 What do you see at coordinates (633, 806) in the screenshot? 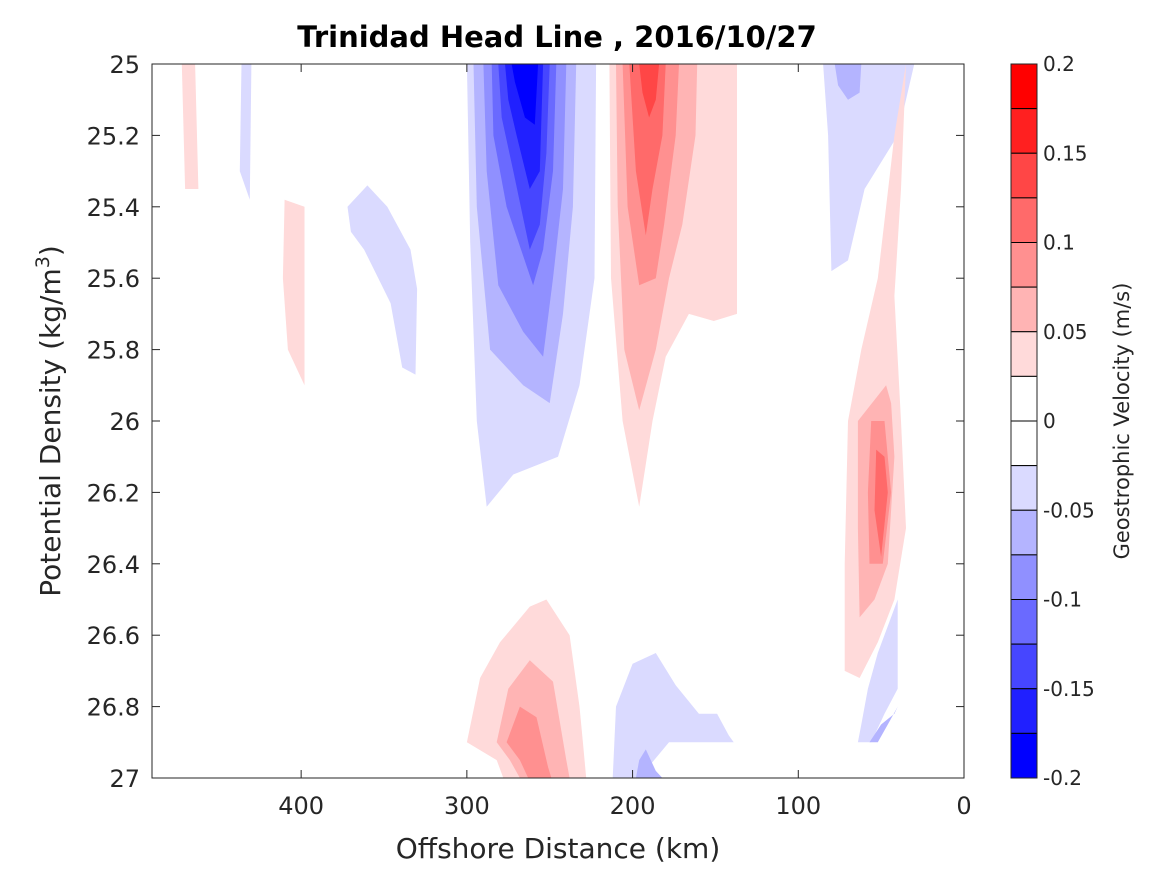
I see `x-tick-label: 200` at bounding box center [633, 806].